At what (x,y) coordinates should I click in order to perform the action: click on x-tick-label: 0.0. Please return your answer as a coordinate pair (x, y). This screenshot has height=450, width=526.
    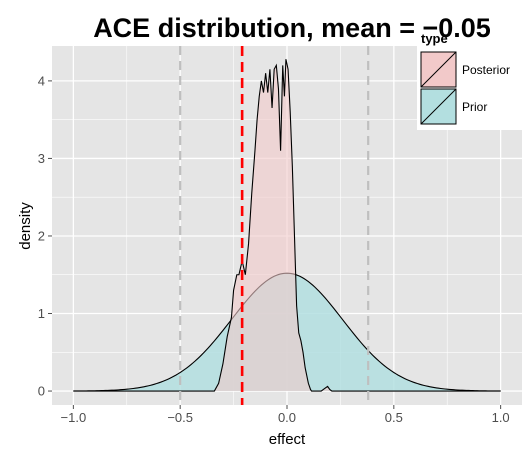
    Looking at the image, I should click on (287, 417).